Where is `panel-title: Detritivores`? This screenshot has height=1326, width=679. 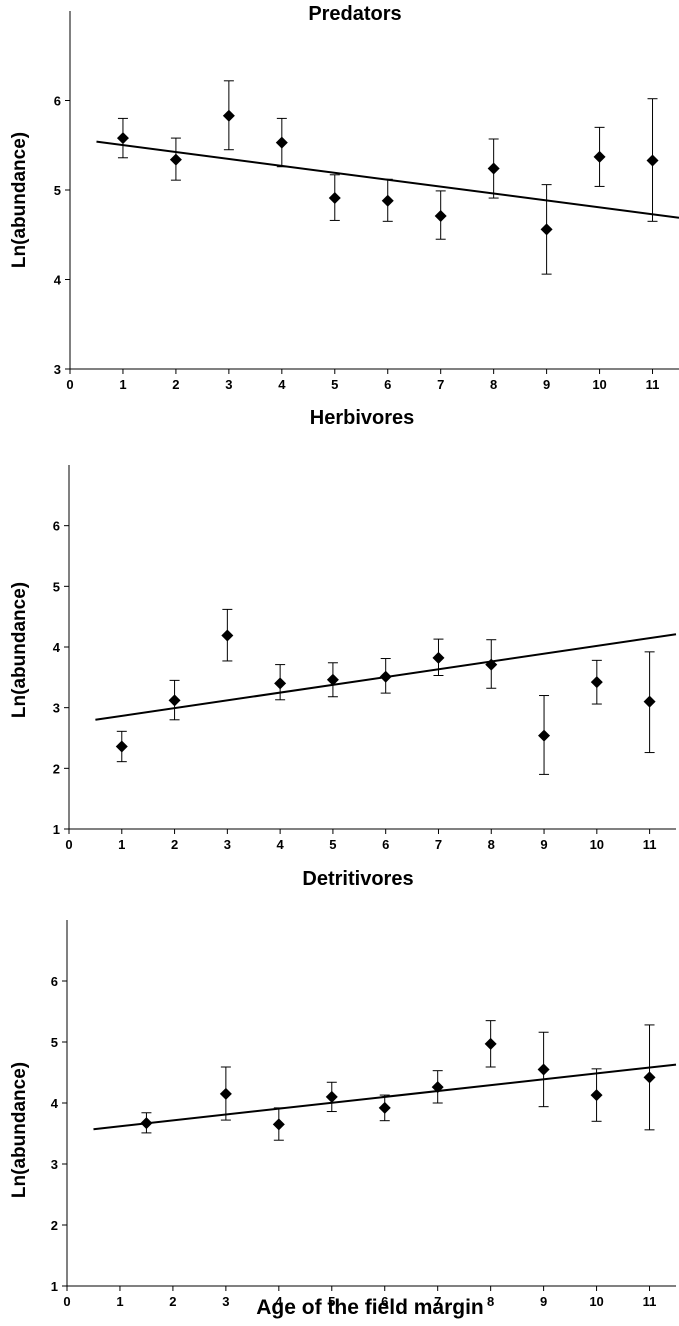
panel-title: Detritivores is located at coordinates (357, 879).